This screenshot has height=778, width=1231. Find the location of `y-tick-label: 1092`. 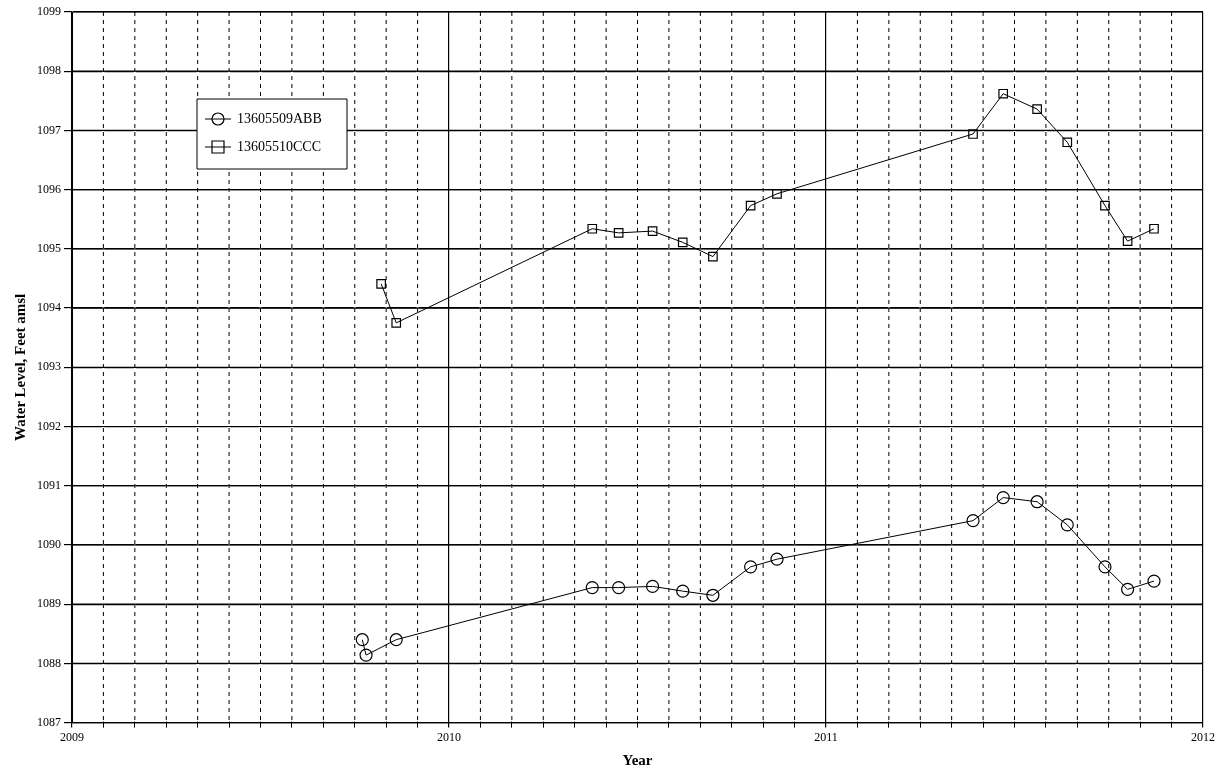

y-tick-label: 1092 is located at coordinates (49, 425).